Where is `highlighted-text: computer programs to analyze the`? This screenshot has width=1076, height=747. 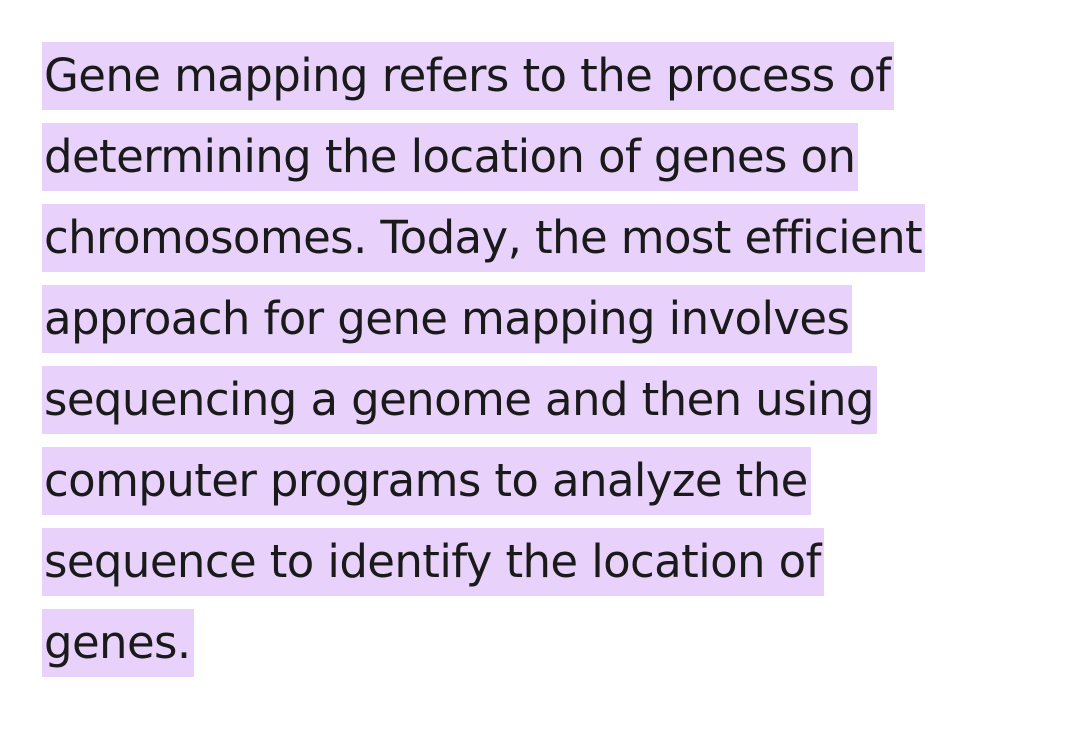 highlighted-text: computer programs to analyze the is located at coordinates (426, 481).